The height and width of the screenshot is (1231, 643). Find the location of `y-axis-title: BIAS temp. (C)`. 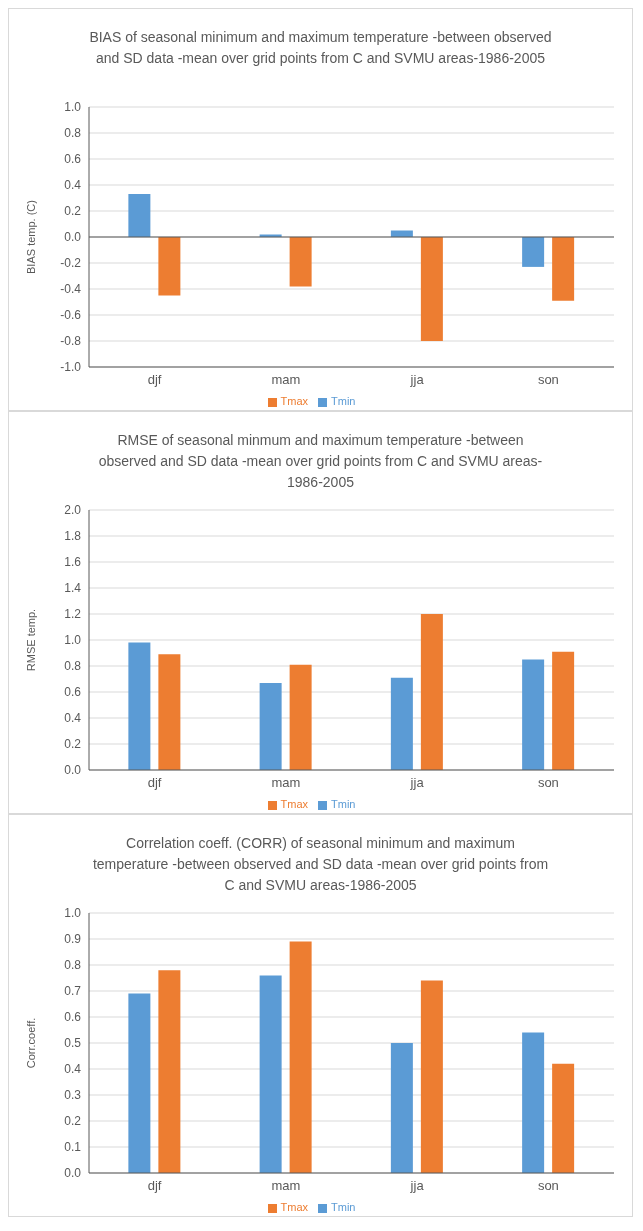

y-axis-title: BIAS temp. (C) is located at coordinates (30, 237).